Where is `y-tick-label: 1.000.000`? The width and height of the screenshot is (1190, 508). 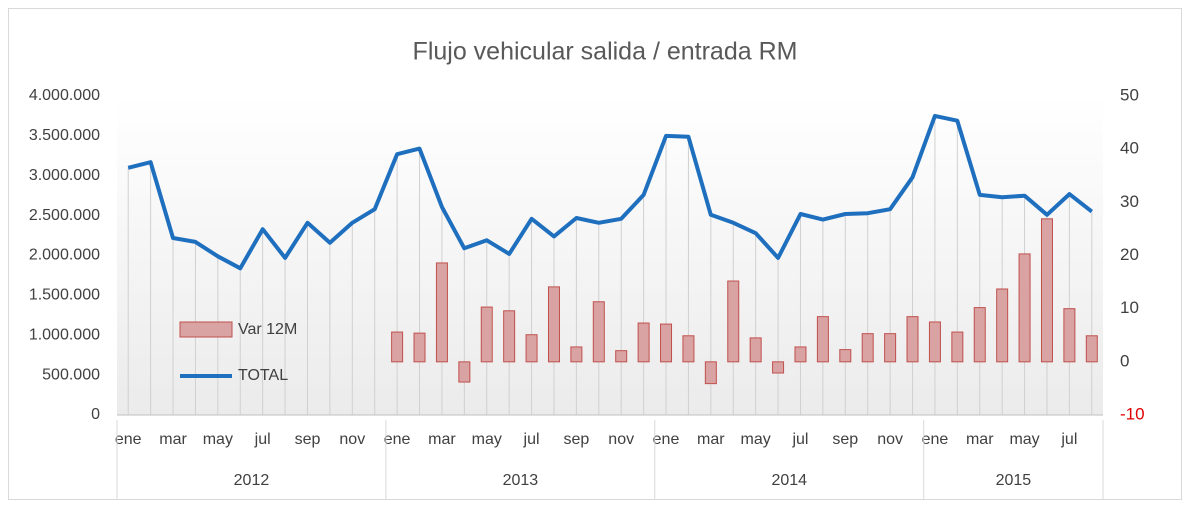
y-tick-label: 1.000.000 is located at coordinates (64, 334).